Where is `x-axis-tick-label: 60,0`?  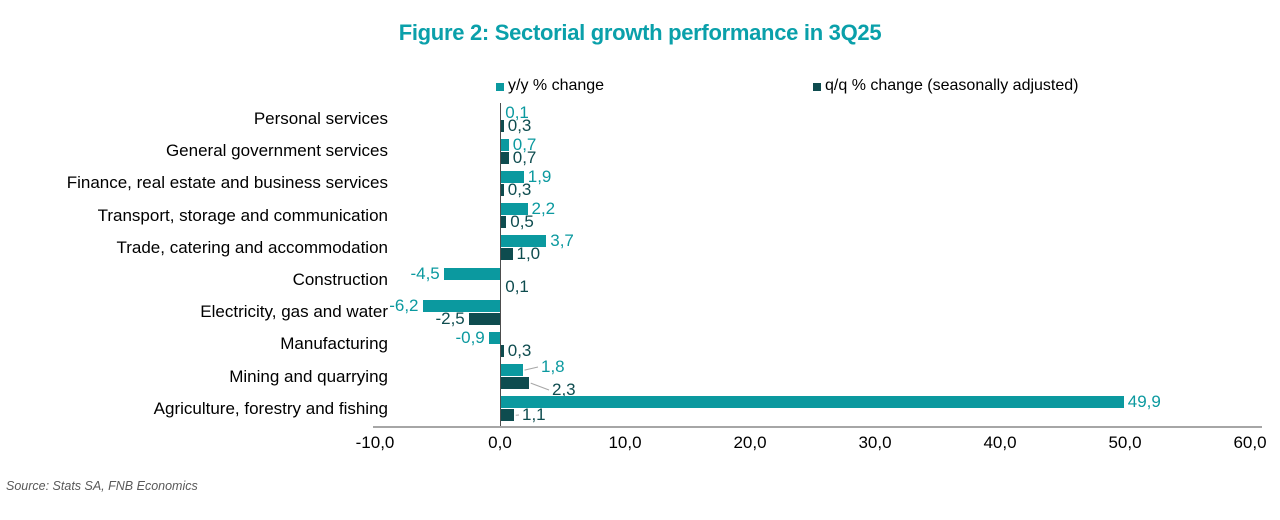 x-axis-tick-label: 60,0 is located at coordinates (1250, 442).